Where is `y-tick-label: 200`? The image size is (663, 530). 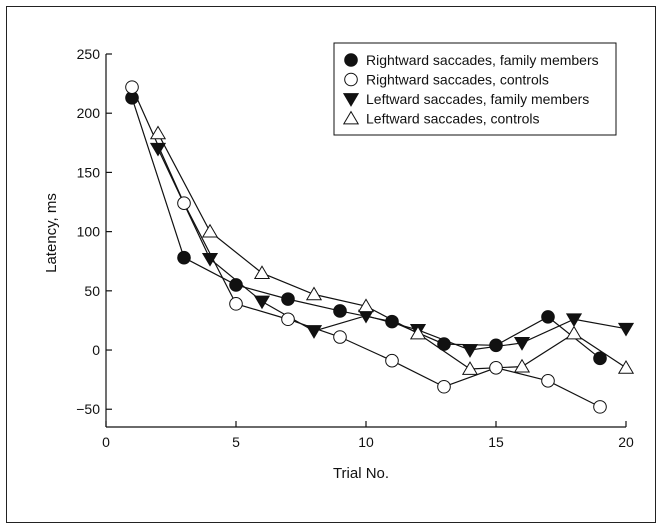 y-tick-label: 200 is located at coordinates (89, 113).